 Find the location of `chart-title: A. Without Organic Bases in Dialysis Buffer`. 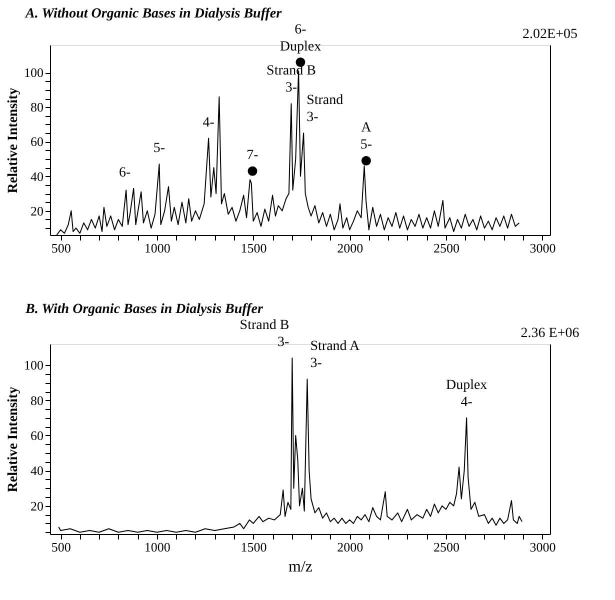

chart-title: A. Without Organic Bases in Dialysis Buffer is located at coordinates (153, 14).